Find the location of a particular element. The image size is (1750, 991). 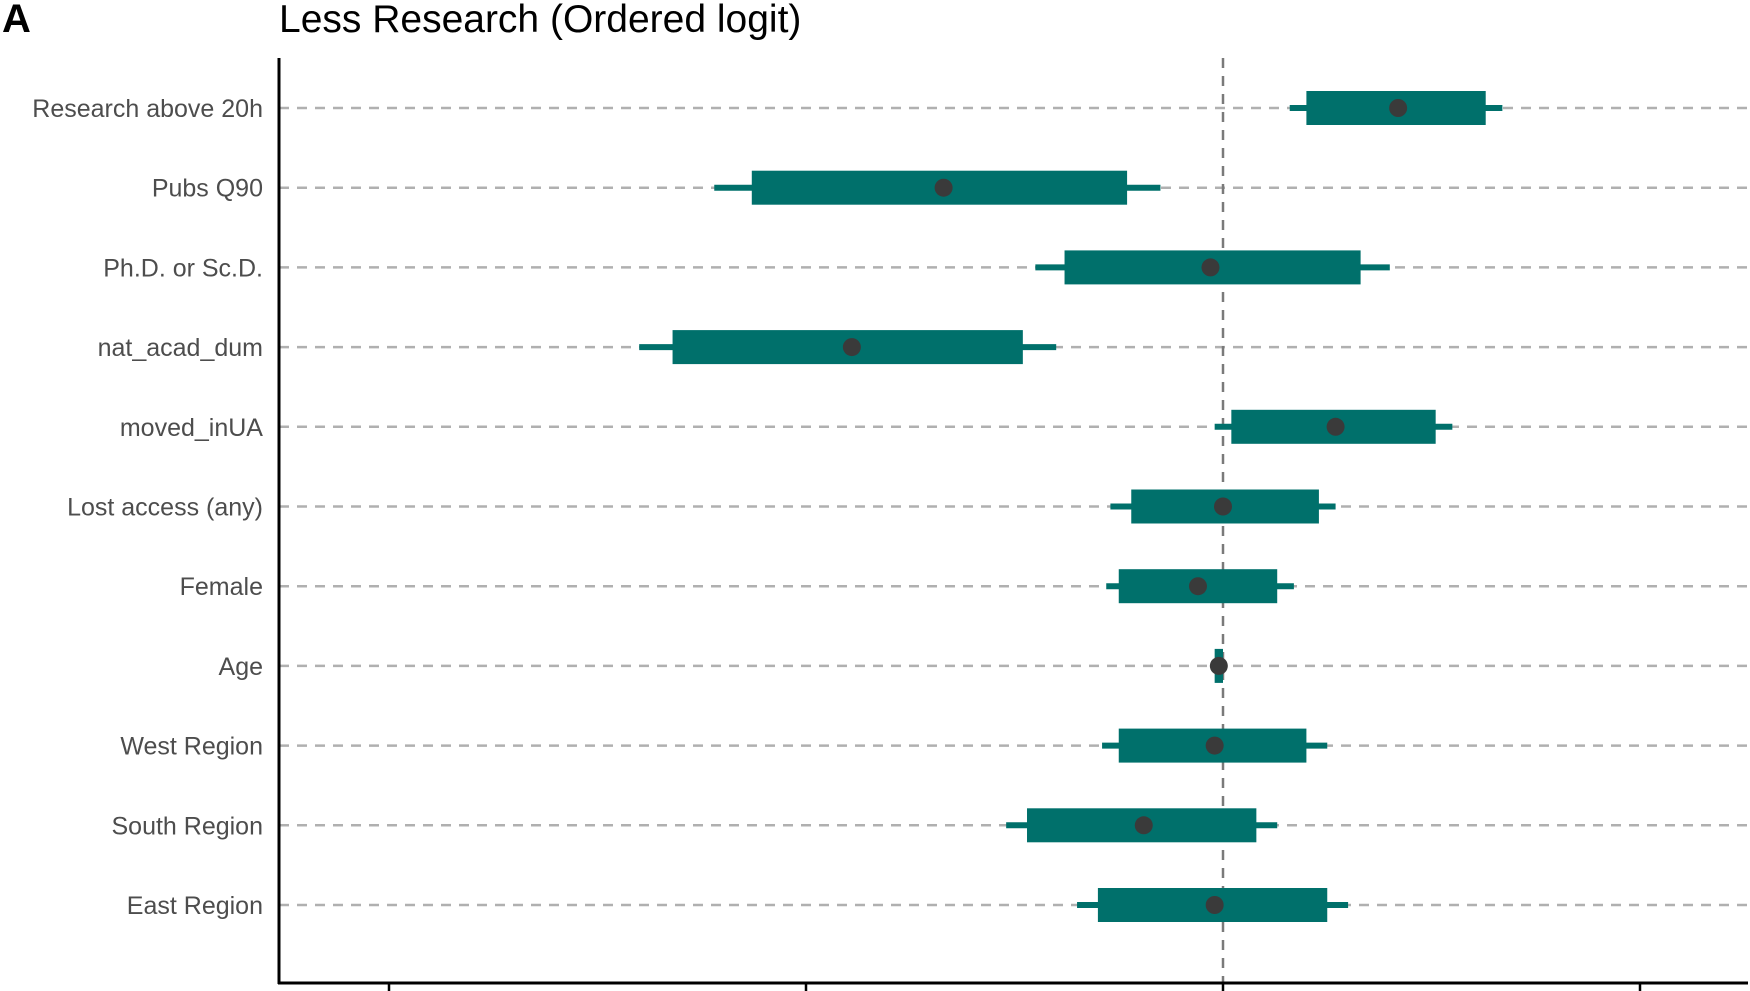

y-tick-label: Age is located at coordinates (241, 667).